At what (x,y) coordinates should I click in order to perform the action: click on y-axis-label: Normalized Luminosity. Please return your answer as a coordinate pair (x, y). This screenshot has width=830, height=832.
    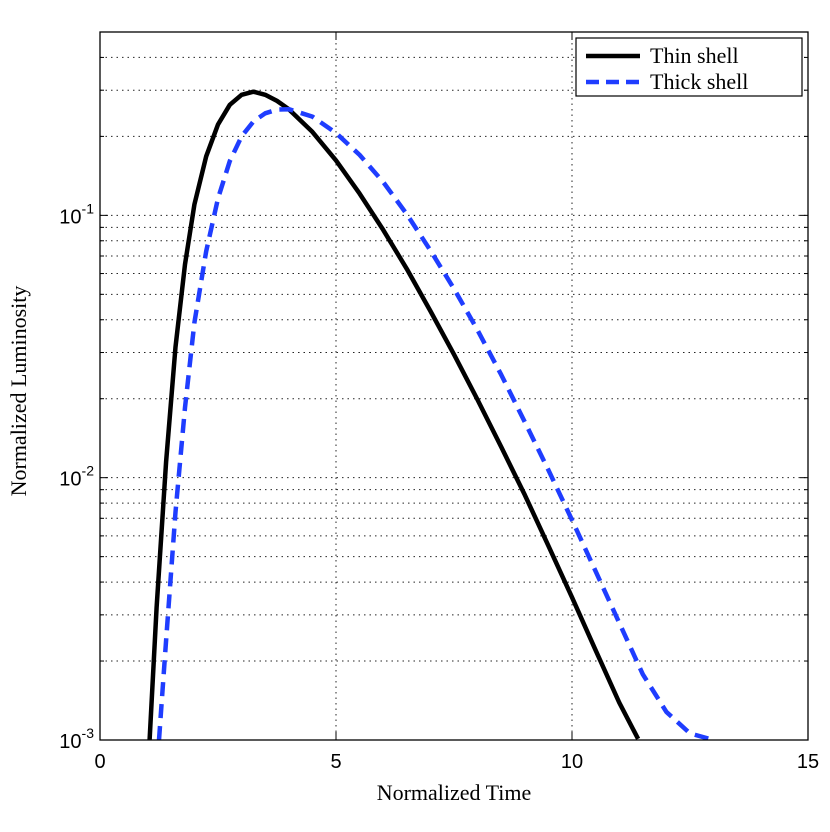
    Looking at the image, I should click on (18, 391).